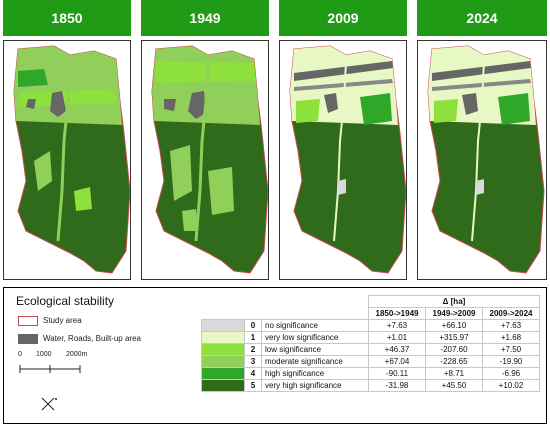 The width and height of the screenshot is (550, 427). I want to click on period-2009-2024: 2009->2024, so click(511, 313).